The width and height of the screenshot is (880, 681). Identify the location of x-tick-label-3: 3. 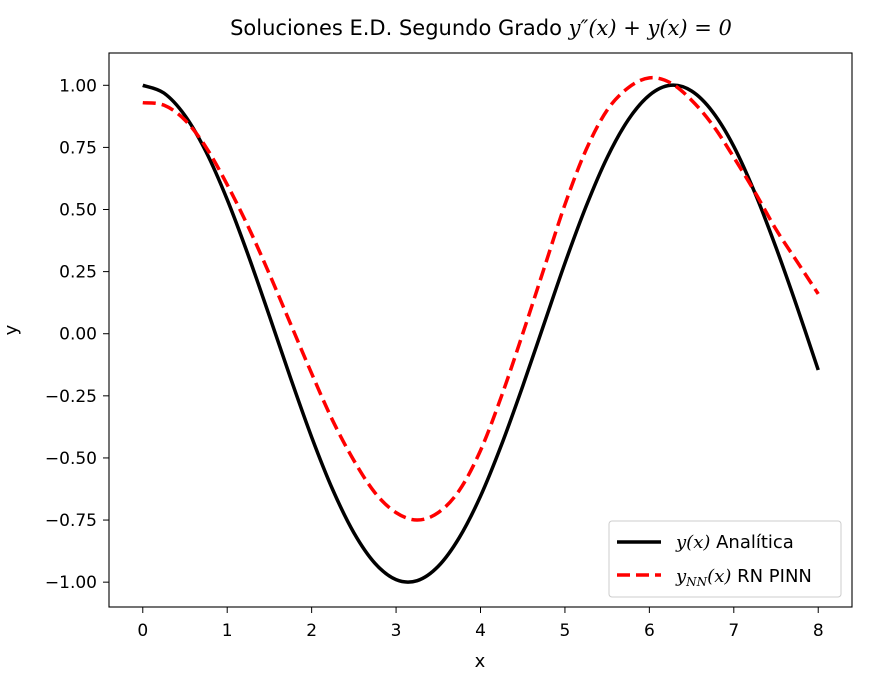
(396, 631).